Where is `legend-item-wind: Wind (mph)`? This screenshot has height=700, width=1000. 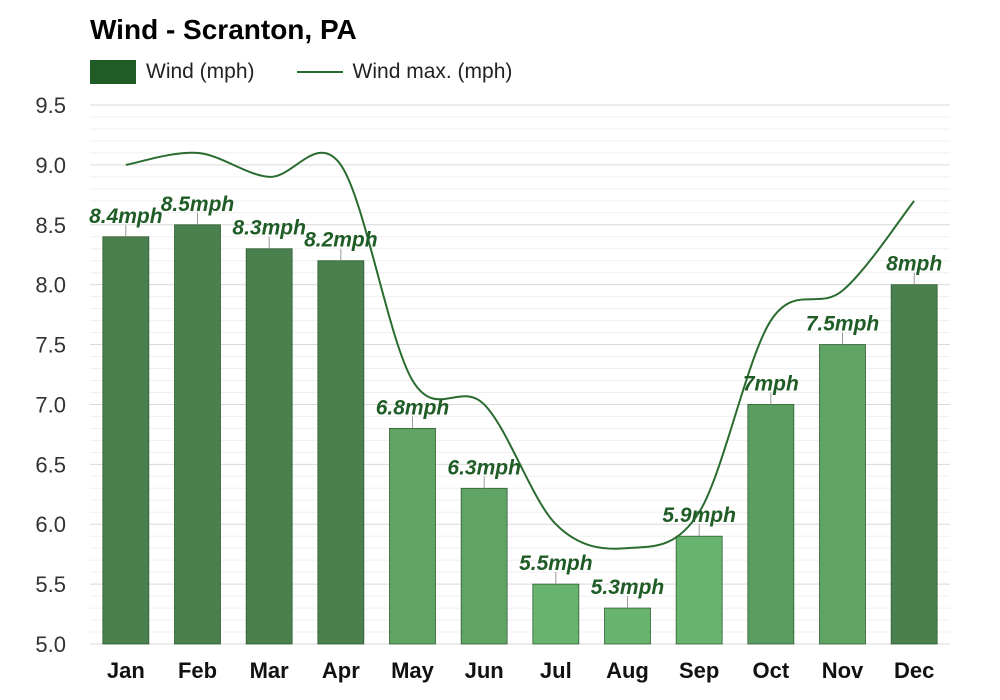
legend-item-wind: Wind (mph) is located at coordinates (172, 72).